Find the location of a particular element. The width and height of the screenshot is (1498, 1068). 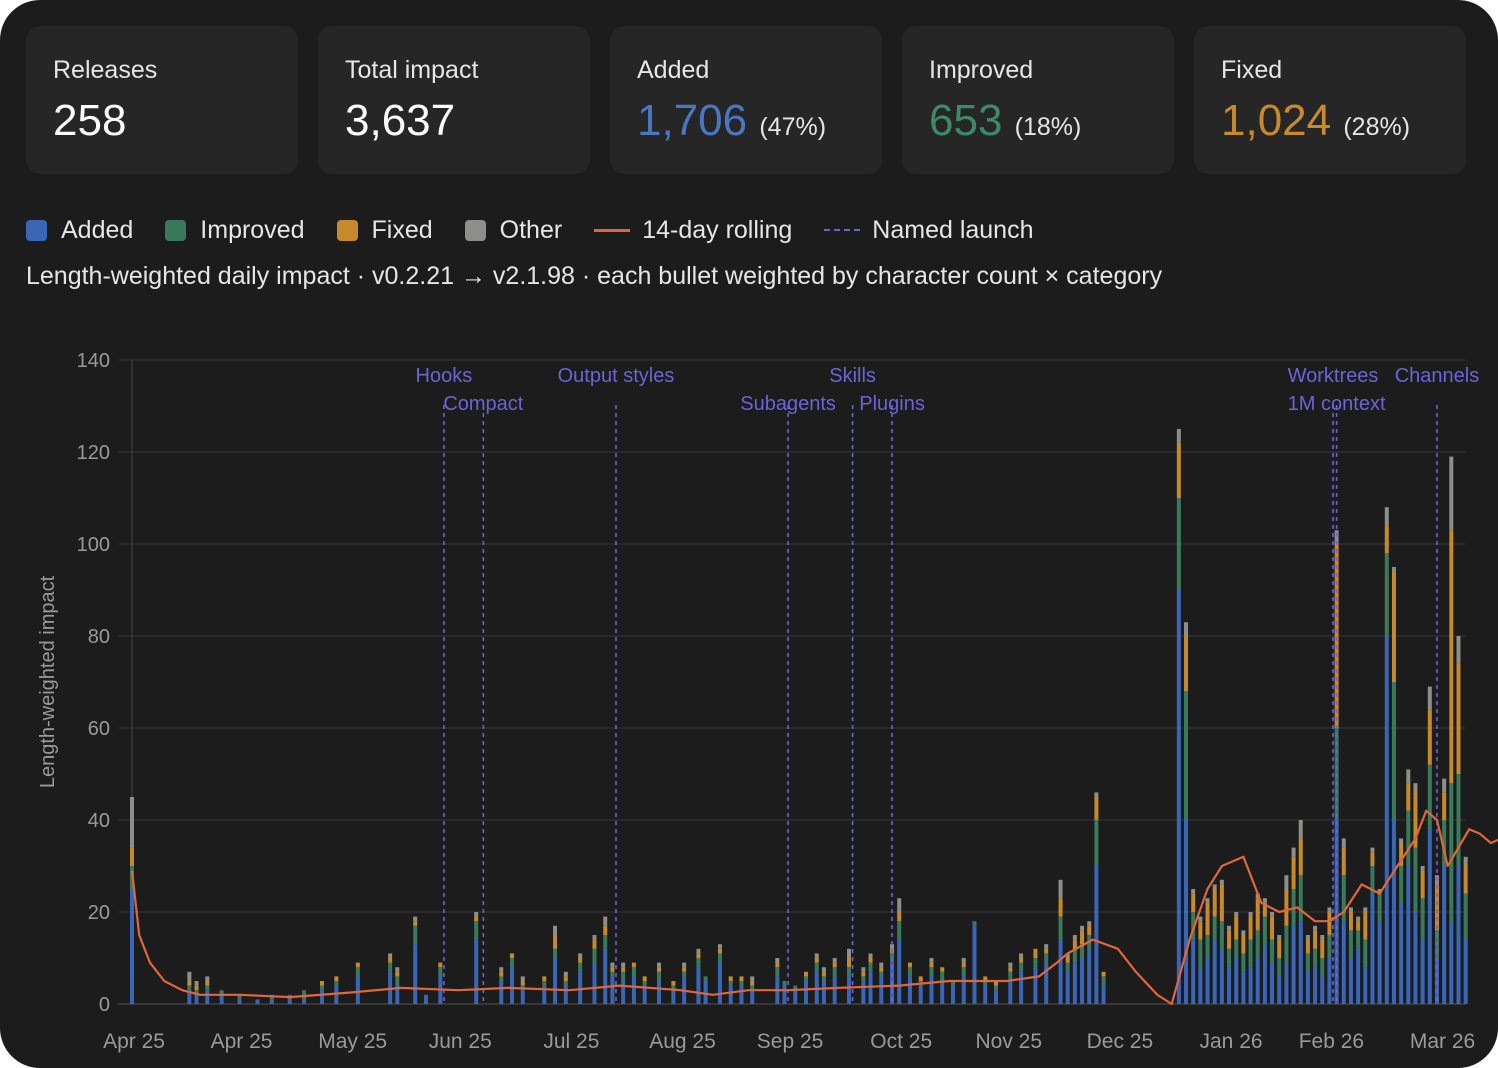

legend-item-launch: Named launch is located at coordinates (929, 230).